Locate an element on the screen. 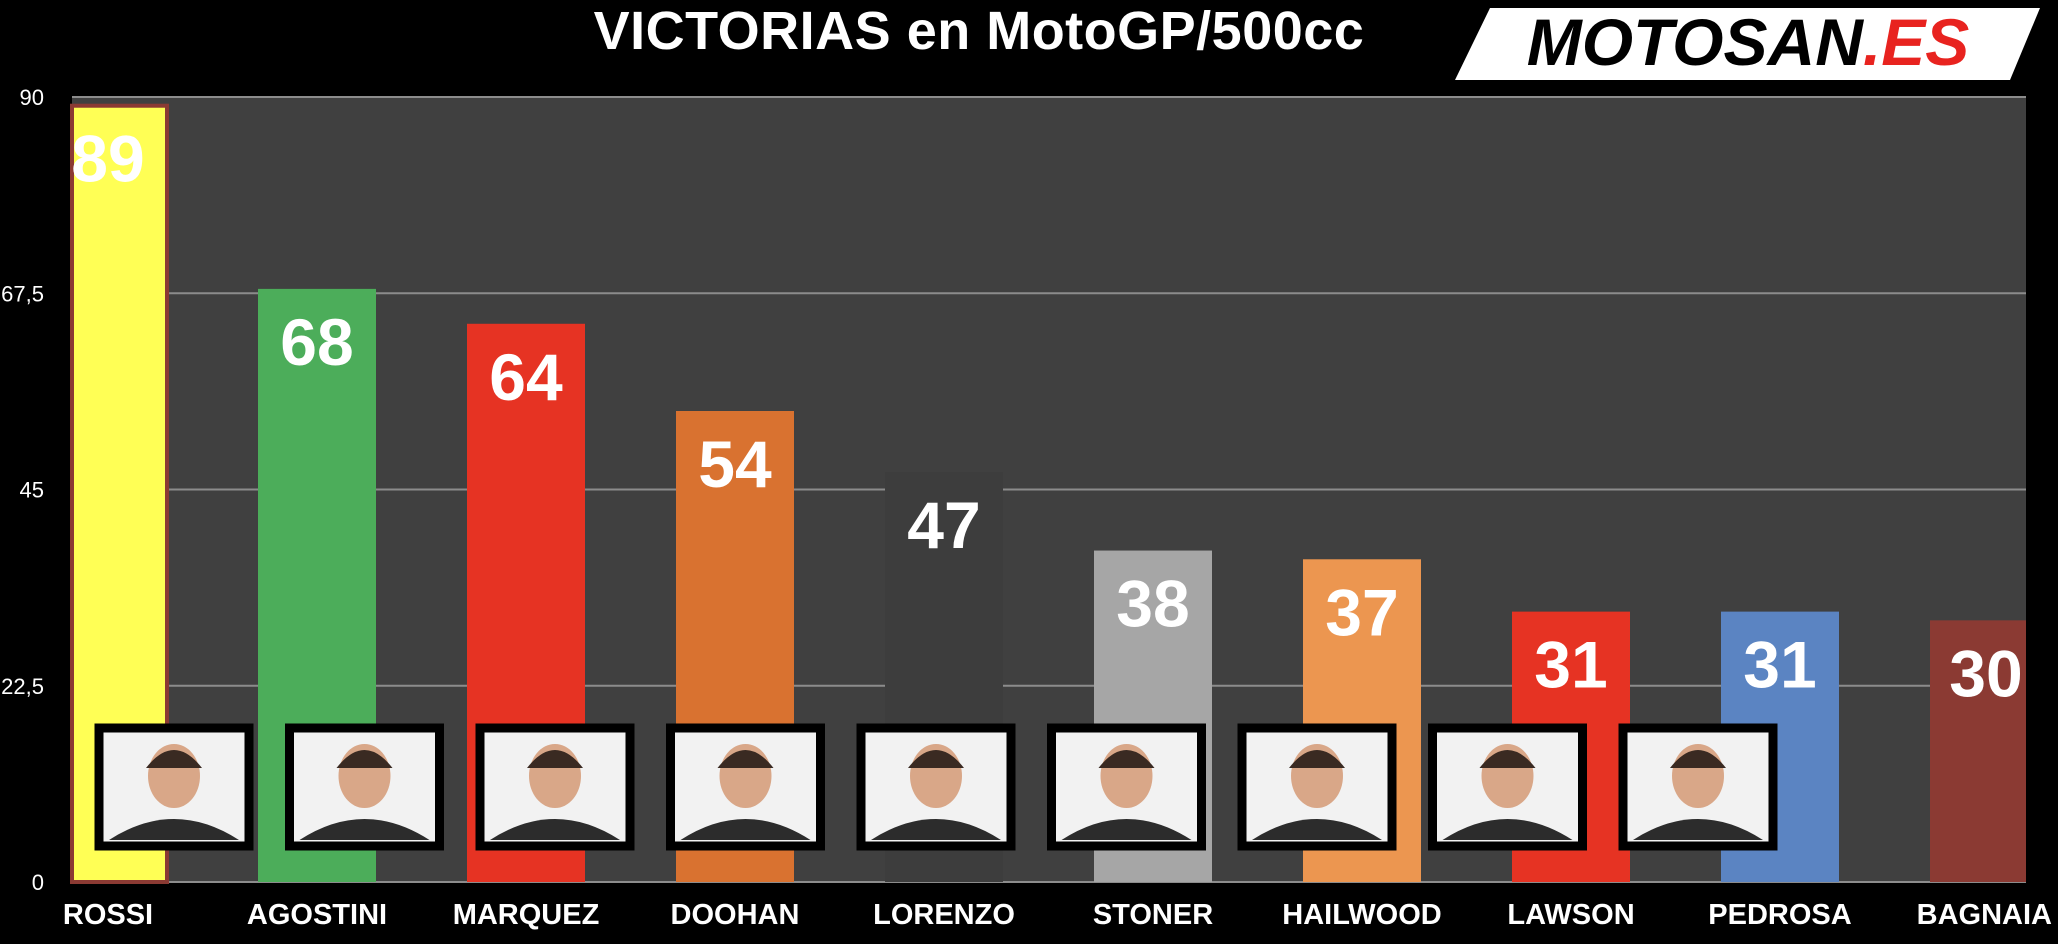 The width and height of the screenshot is (2058, 944). category-label: DOOHAN is located at coordinates (735, 915).